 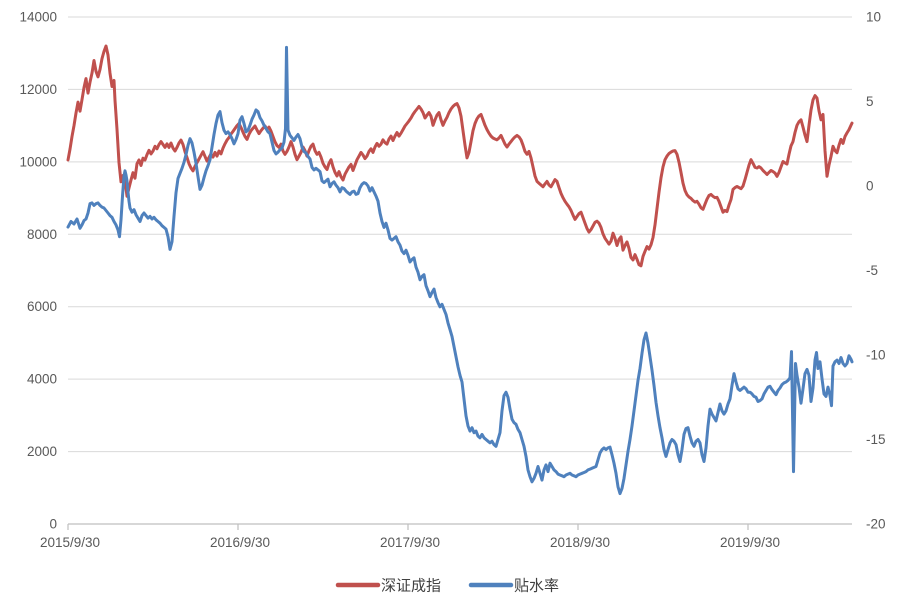 What do you see at coordinates (870, 186) in the screenshot?
I see `y-right-tick-label: 0` at bounding box center [870, 186].